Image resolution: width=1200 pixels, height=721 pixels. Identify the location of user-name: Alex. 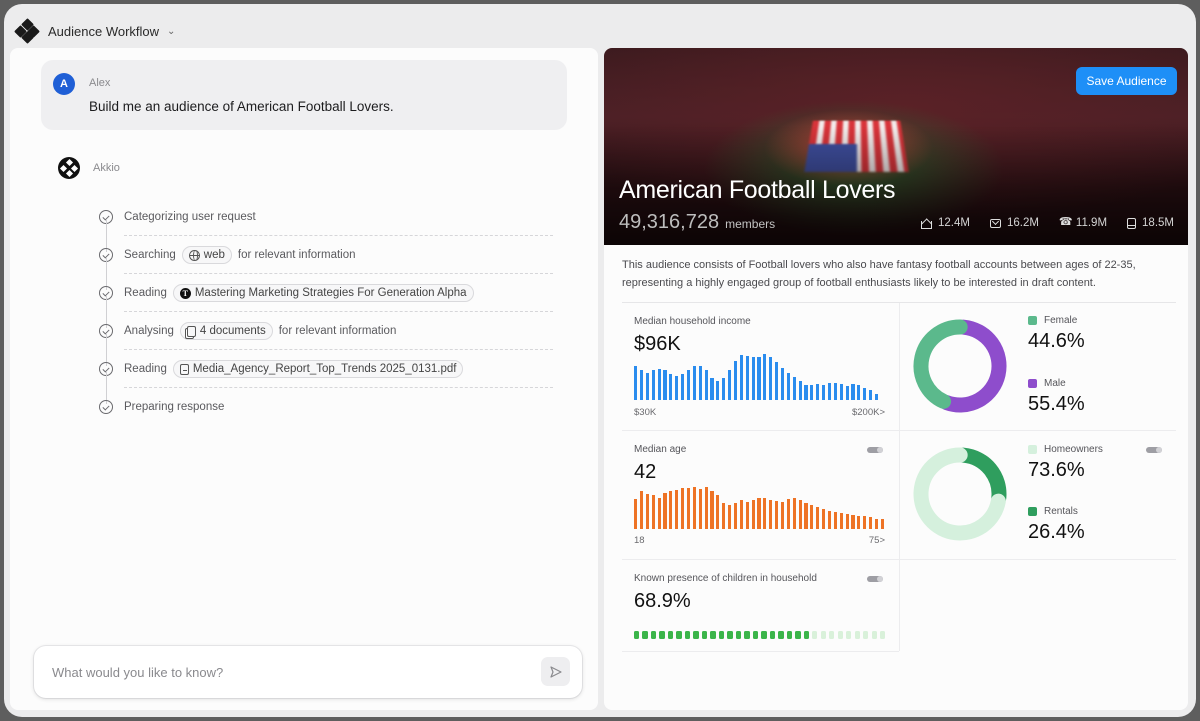
(100, 83).